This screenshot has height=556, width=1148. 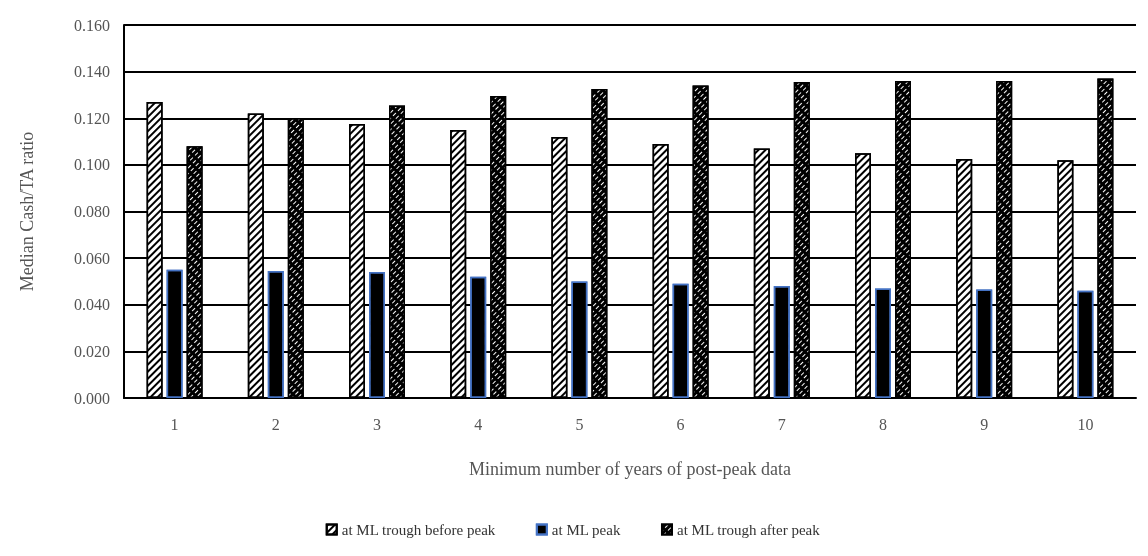 I want to click on x-tick-label: 10, so click(x=1085, y=424).